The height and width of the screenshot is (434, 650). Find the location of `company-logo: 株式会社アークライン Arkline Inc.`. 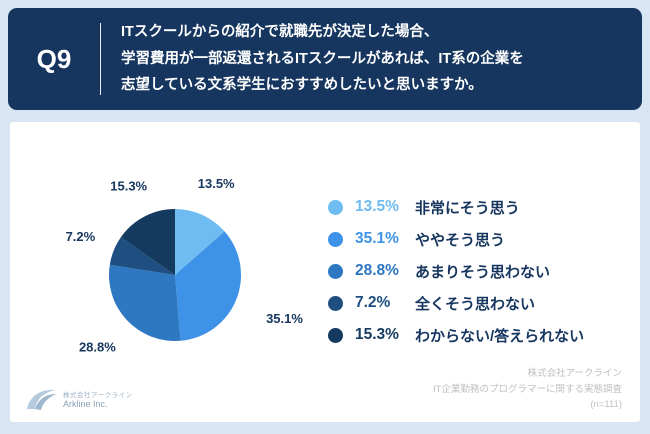

company-logo: 株式会社アークライン Arkline Inc. is located at coordinates (78, 399).